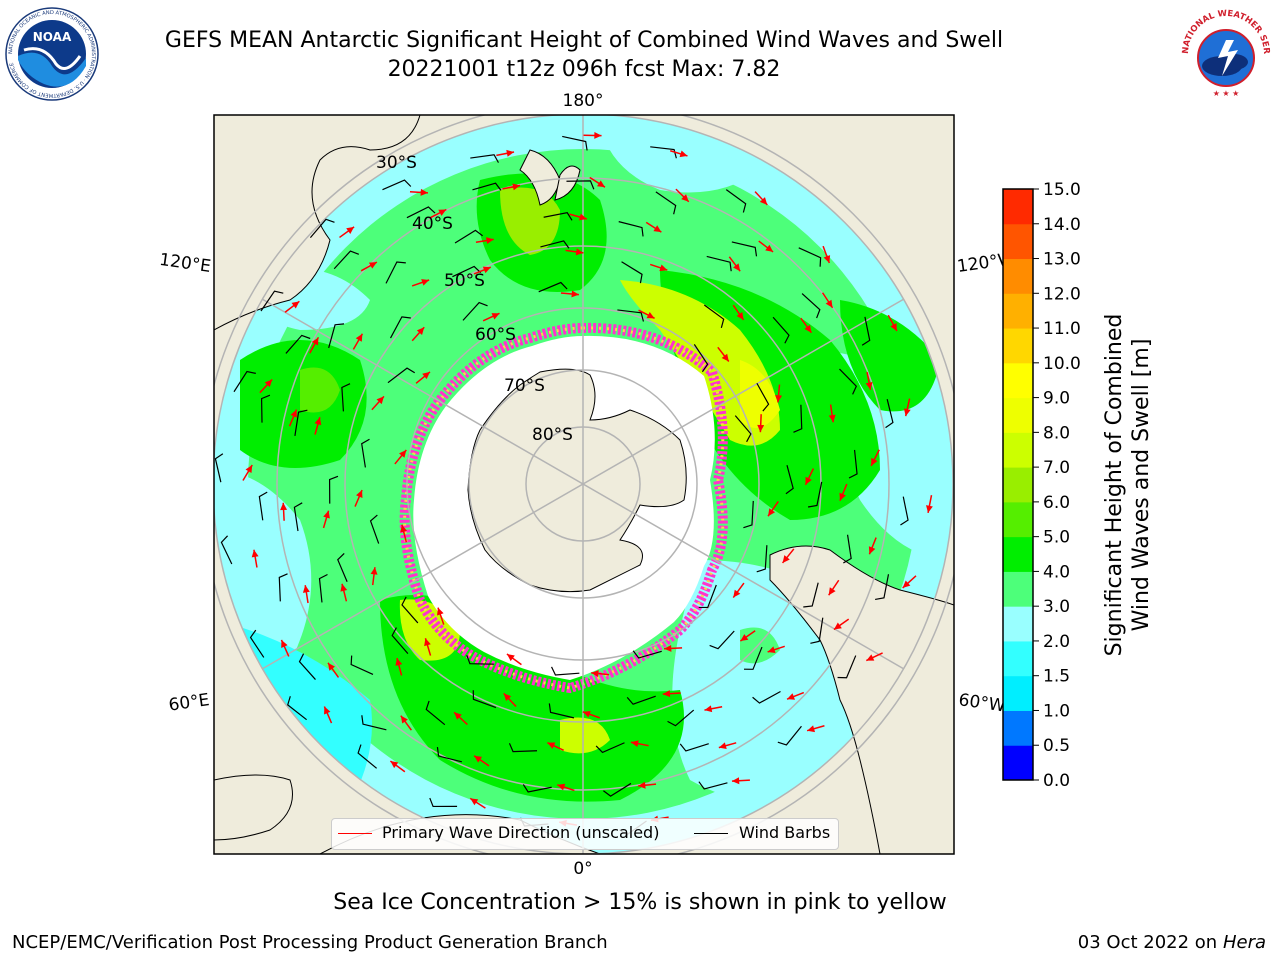 The image size is (1280, 960). I want to click on colorbar-tick-label: 12.0, so click(1062, 294).